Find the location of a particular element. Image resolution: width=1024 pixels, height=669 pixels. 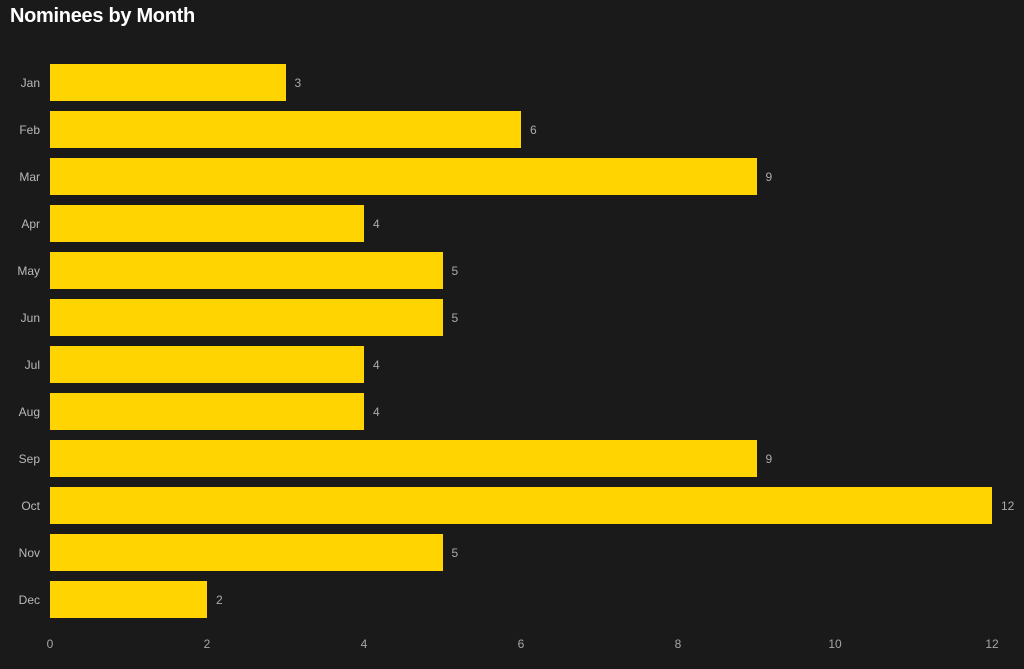

bar-row-apr: Apr 4 is located at coordinates (512, 223).